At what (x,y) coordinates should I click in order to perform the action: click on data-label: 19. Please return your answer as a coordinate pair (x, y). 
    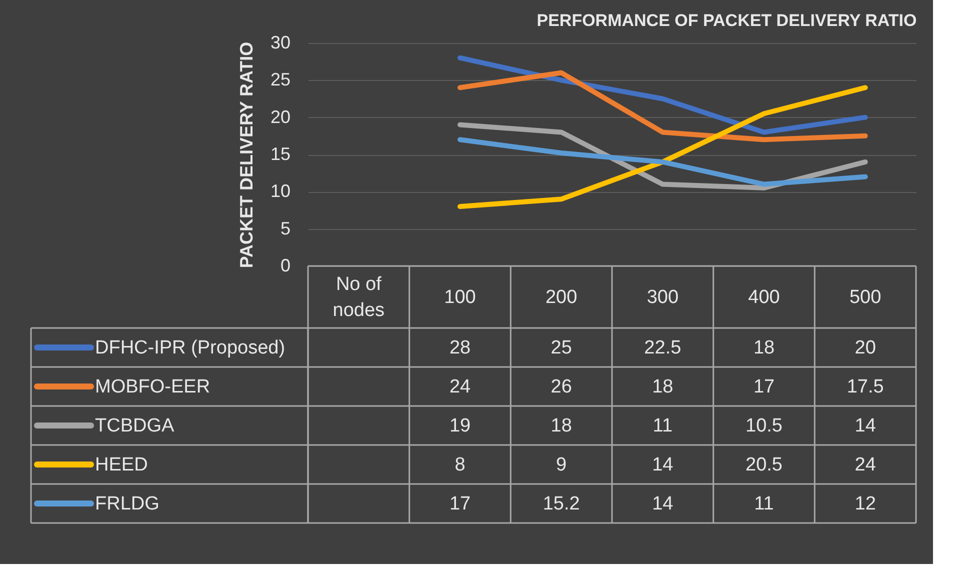
    Looking at the image, I should click on (460, 426).